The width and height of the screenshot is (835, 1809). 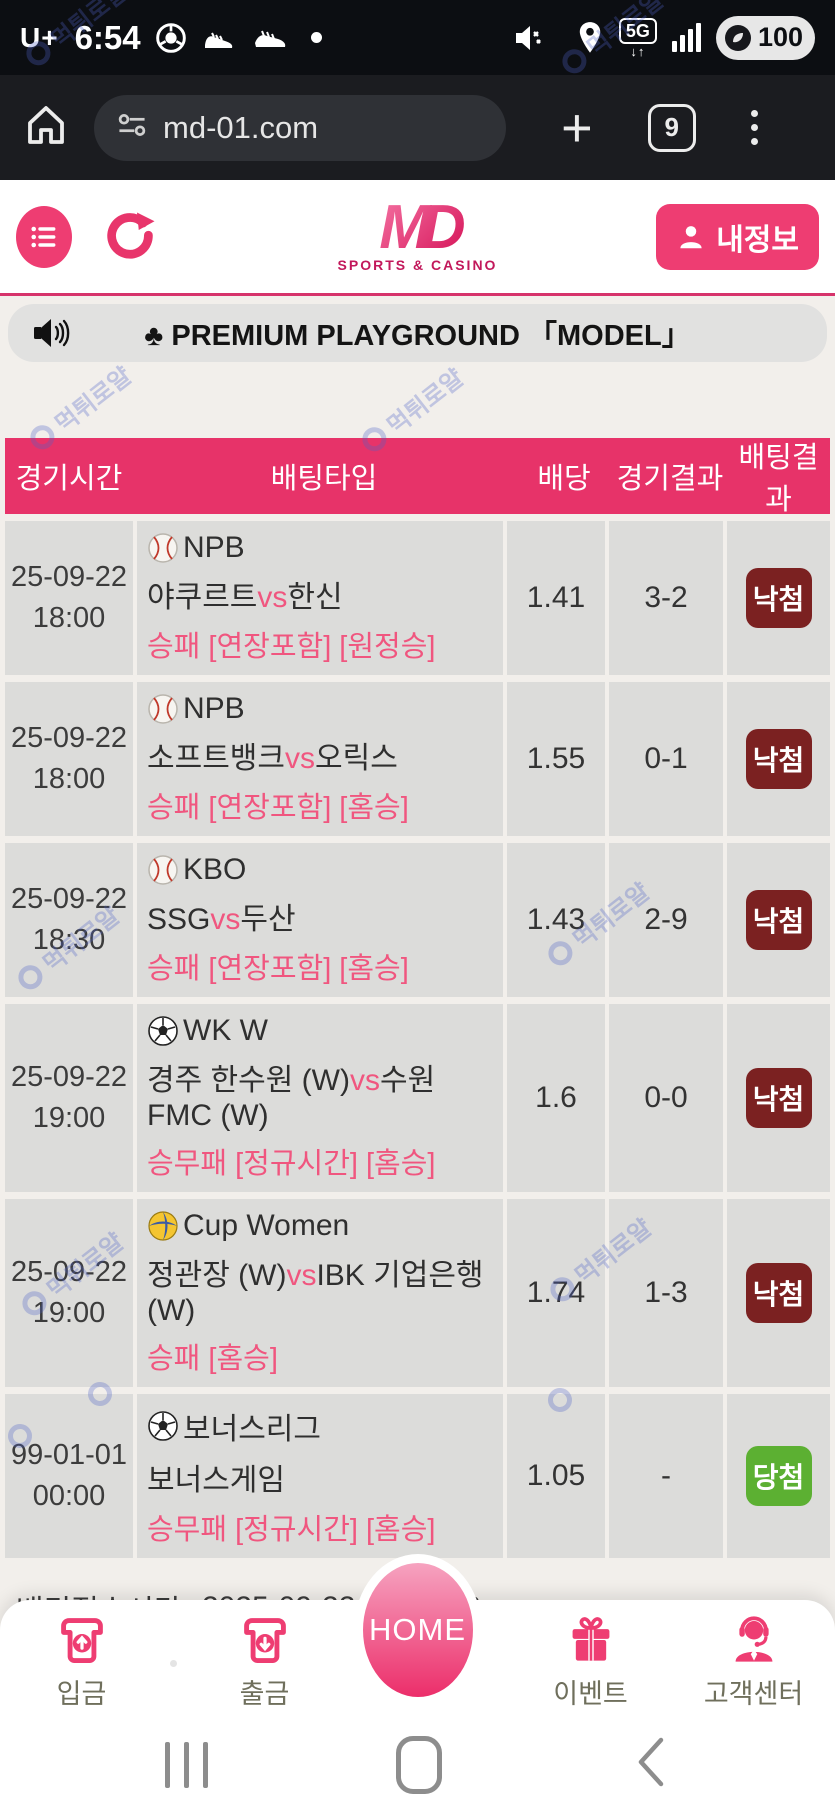 I want to click on signal-bars-icon, so click(x=686, y=37).